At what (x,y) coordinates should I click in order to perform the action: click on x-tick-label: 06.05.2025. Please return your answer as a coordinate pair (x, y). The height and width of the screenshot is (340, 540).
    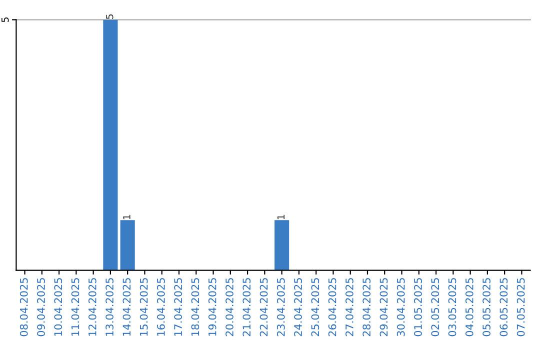
    Looking at the image, I should click on (504, 307).